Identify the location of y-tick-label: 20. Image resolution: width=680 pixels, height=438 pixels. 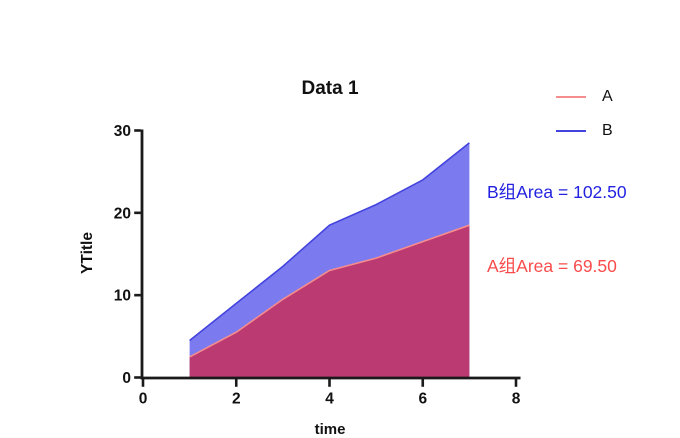
(122, 213).